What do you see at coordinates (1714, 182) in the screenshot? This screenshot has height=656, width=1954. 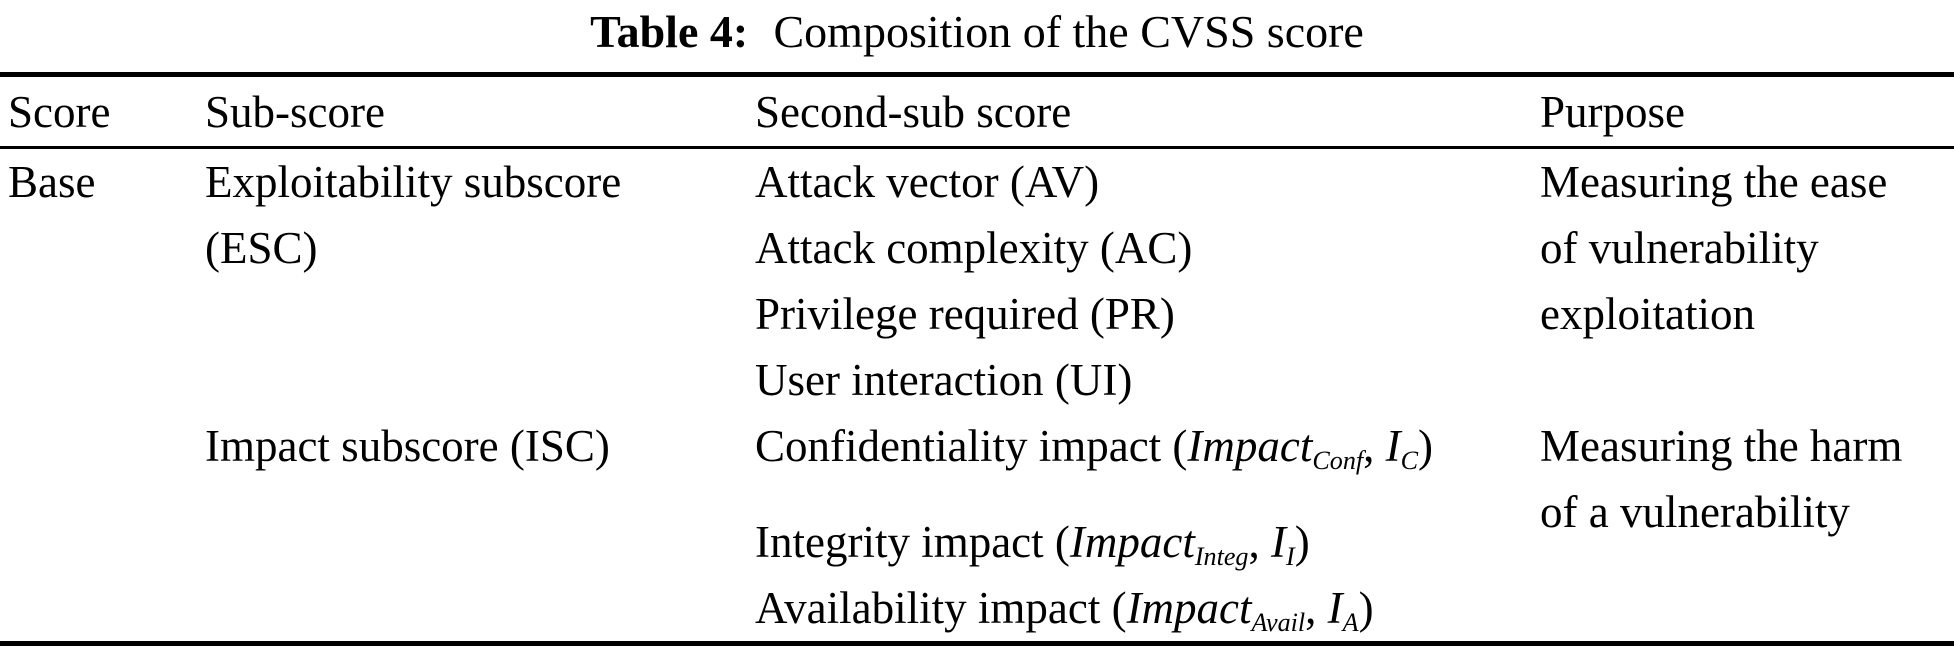 I see `purpose-line: Measuring the ease` at bounding box center [1714, 182].